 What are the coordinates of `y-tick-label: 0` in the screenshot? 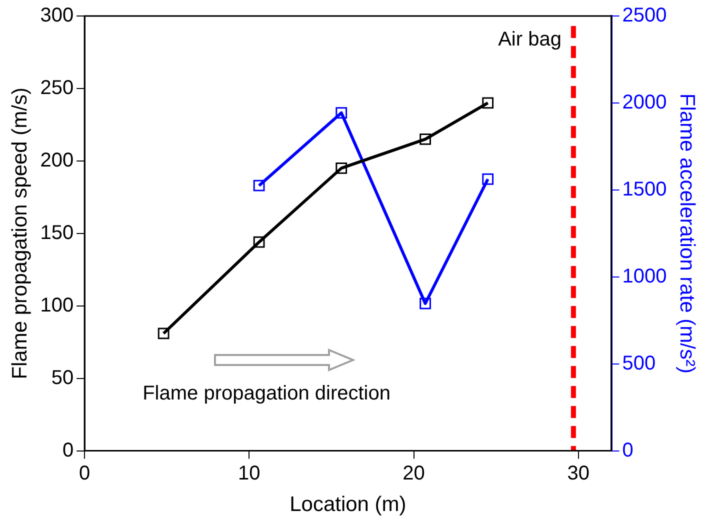 It's located at (68, 450).